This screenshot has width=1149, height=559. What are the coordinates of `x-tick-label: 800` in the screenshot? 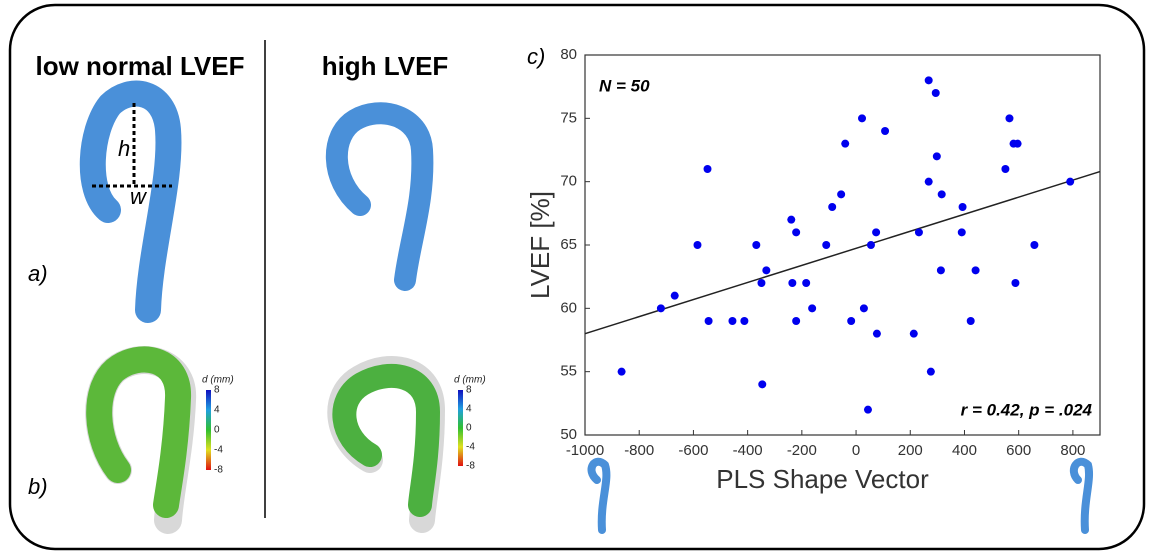 It's located at (1072, 450).